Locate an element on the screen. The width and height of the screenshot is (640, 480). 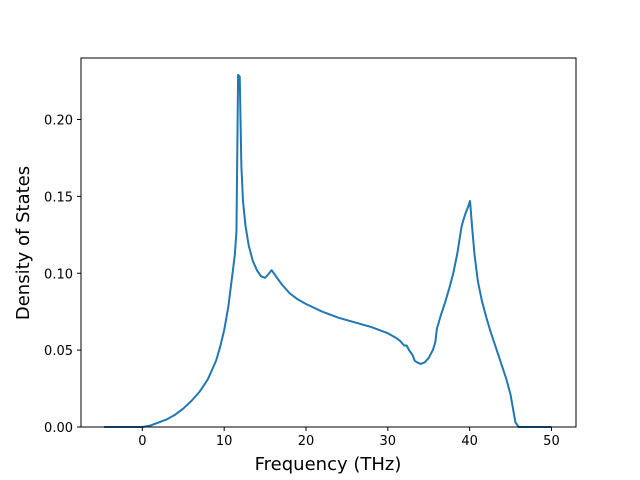
x-tick-label: 40 is located at coordinates (469, 441).